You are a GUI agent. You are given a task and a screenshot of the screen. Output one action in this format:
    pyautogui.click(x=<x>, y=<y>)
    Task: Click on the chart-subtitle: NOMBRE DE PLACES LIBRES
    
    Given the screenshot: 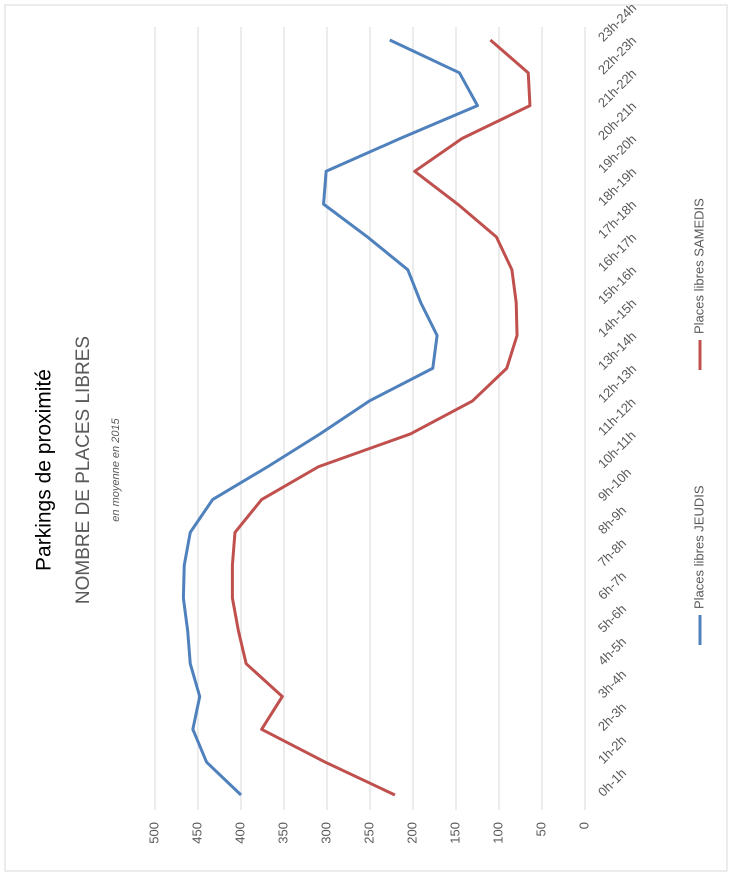 What is the action you would take?
    pyautogui.click(x=83, y=470)
    